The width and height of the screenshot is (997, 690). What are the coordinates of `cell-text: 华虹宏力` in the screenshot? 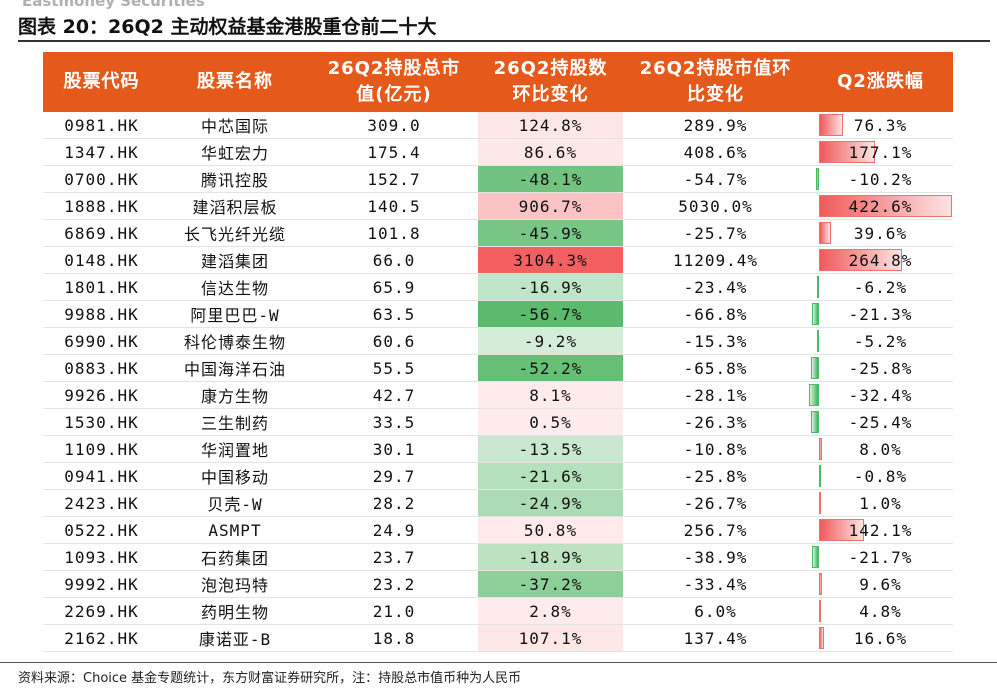 It's located at (234, 153).